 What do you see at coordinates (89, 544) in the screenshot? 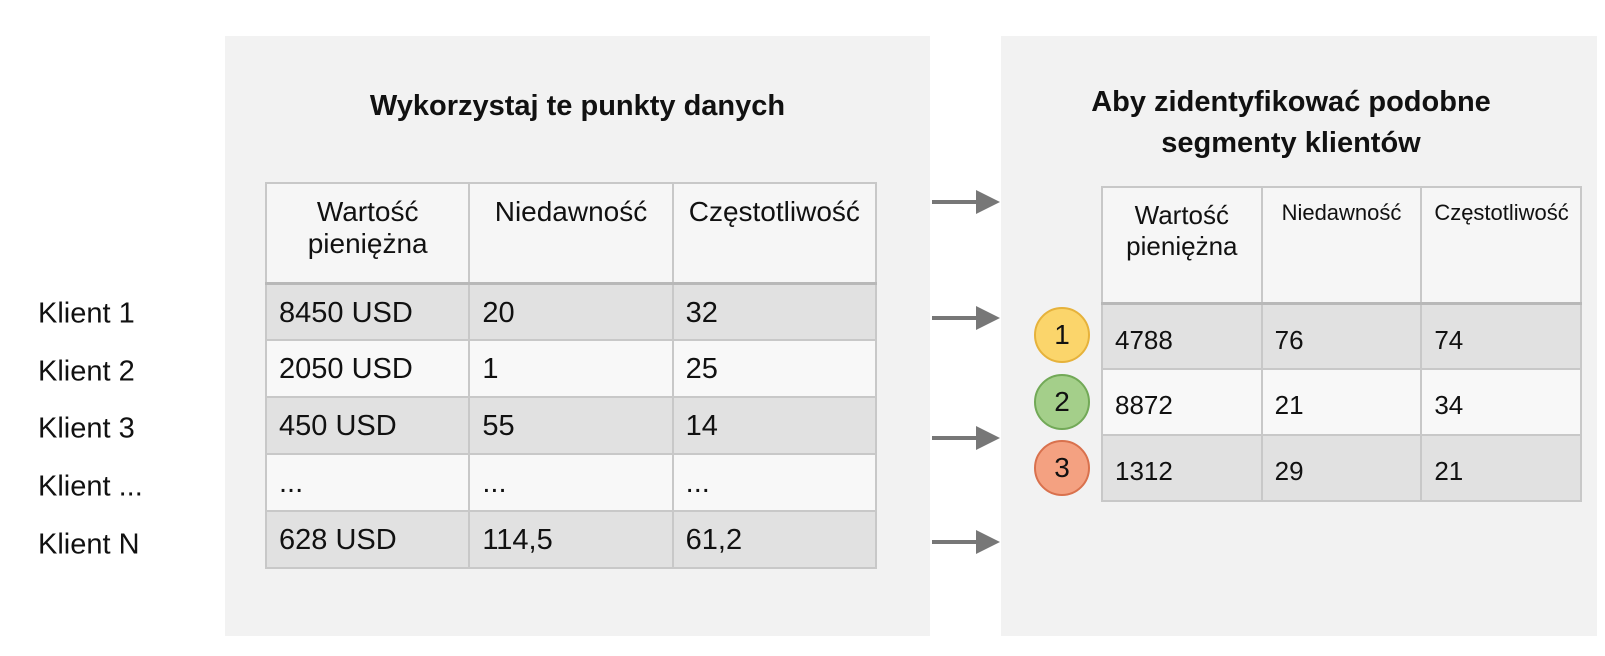
I see `row-label: Klient N` at bounding box center [89, 544].